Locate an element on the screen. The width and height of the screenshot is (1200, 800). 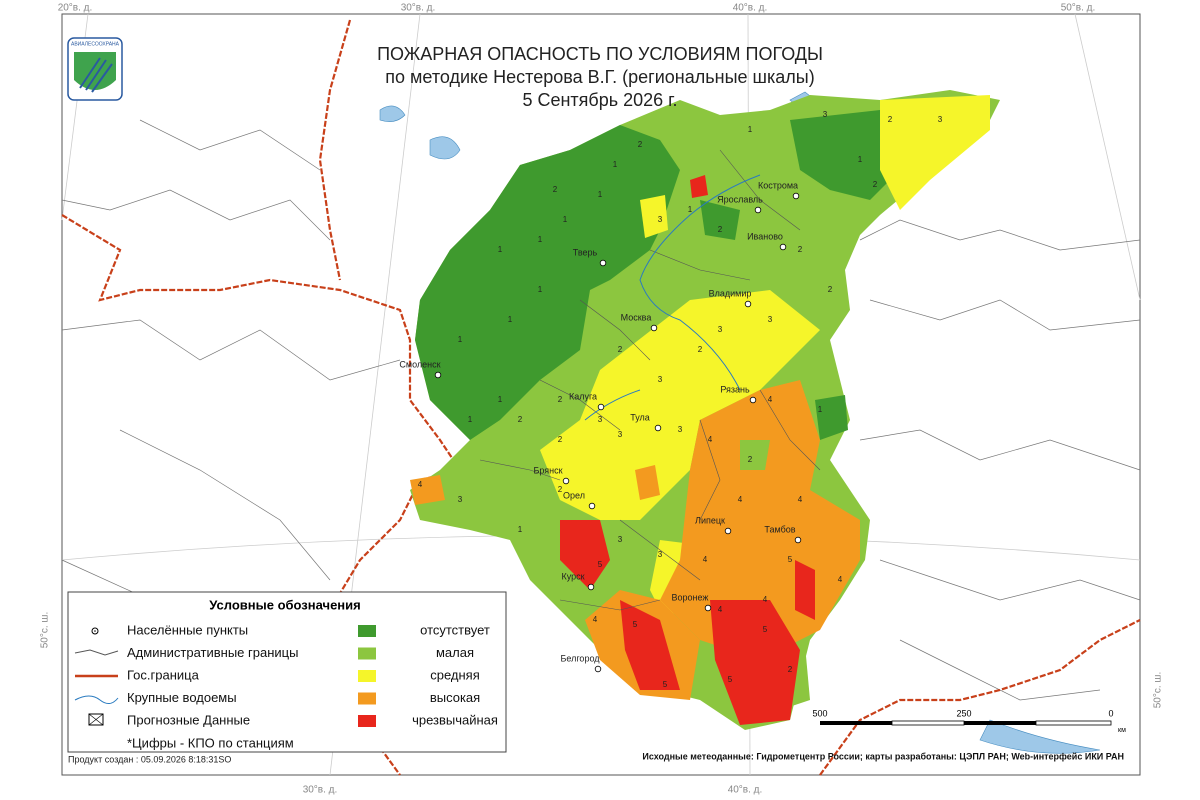
city-label: Воронеж is located at coordinates (690, 597).